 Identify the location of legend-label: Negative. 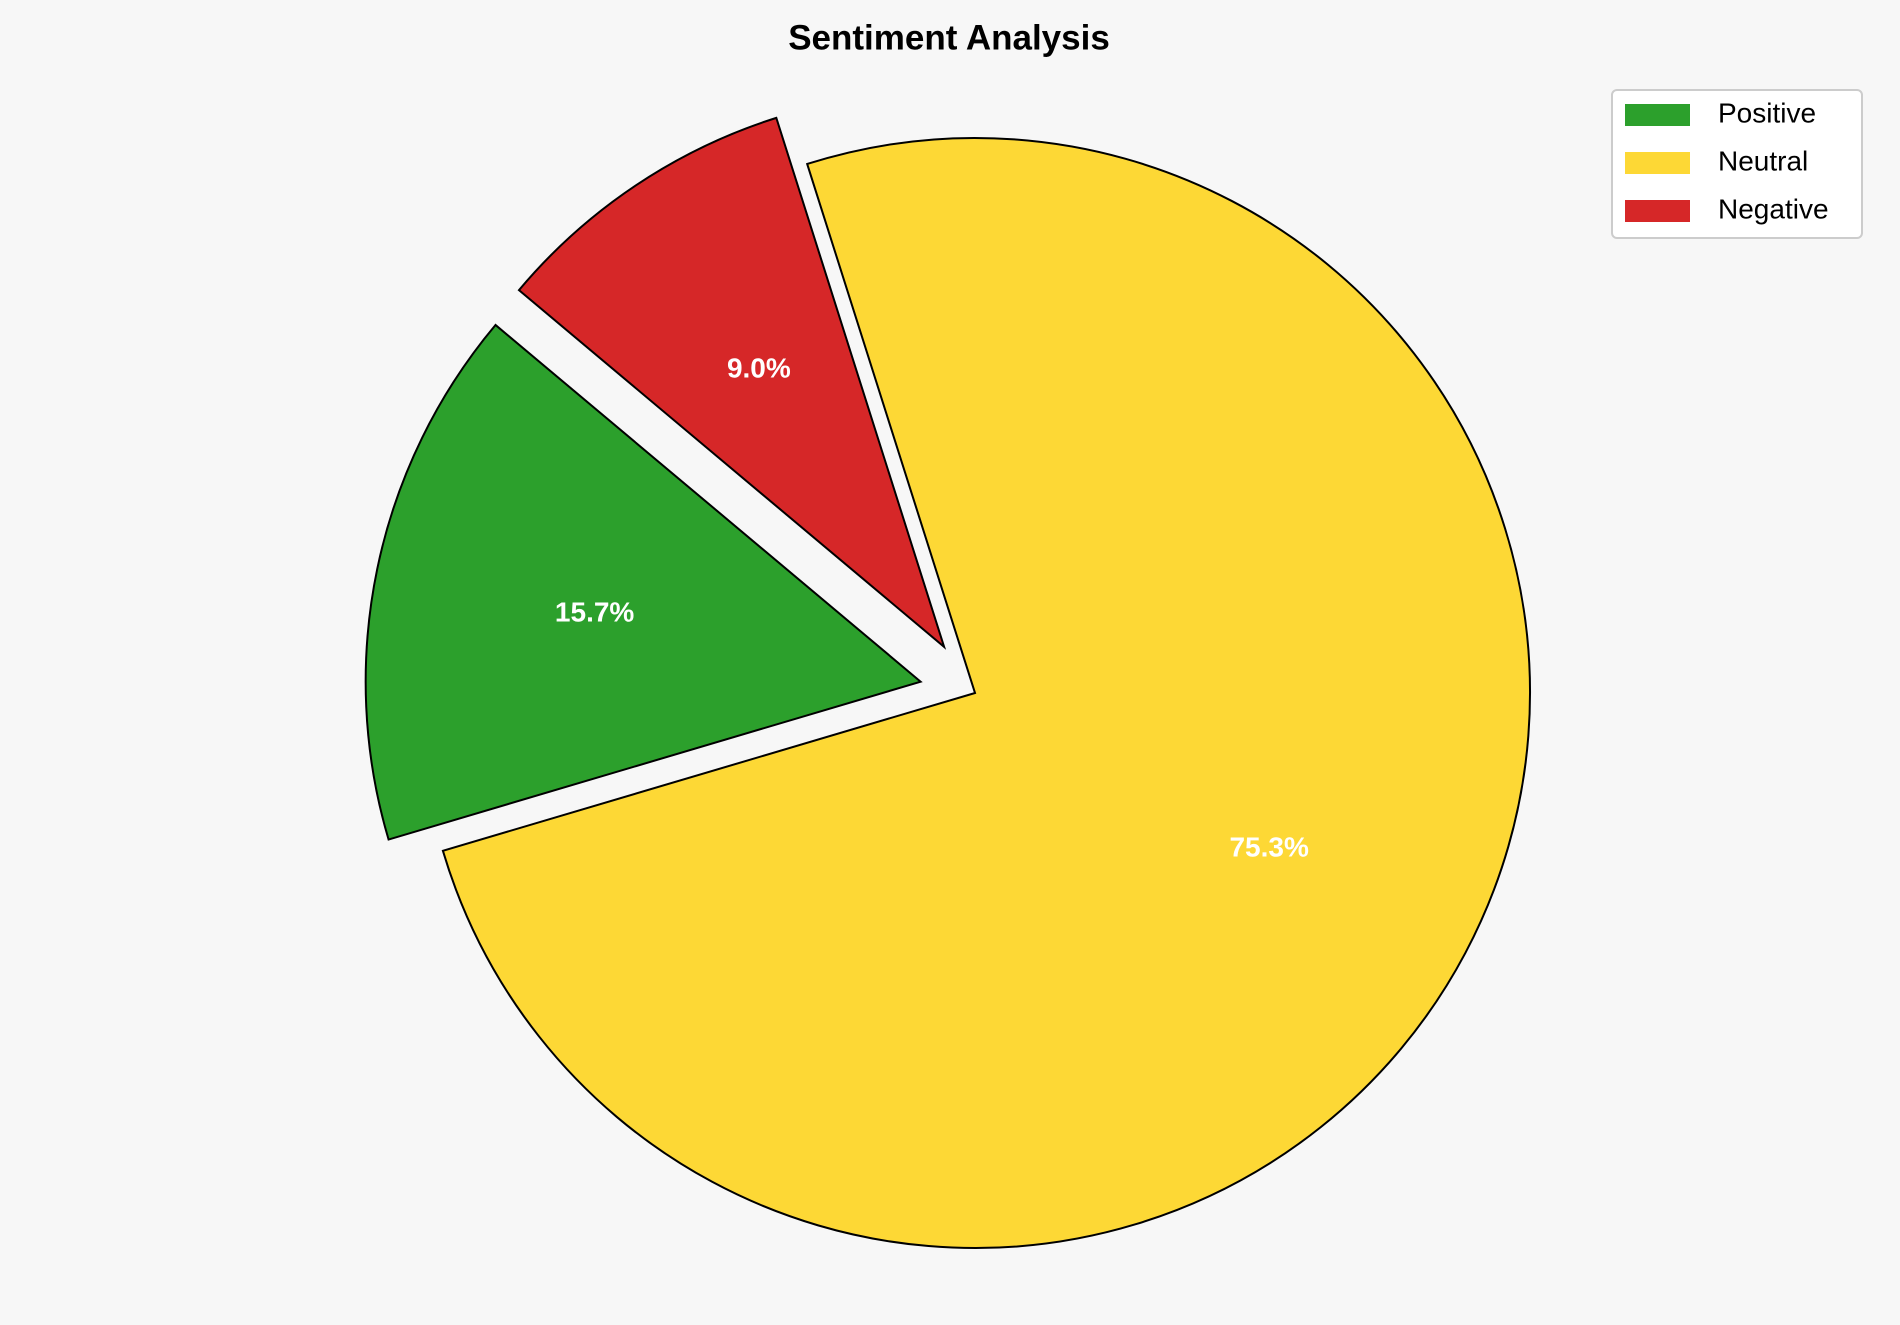
(1773, 208).